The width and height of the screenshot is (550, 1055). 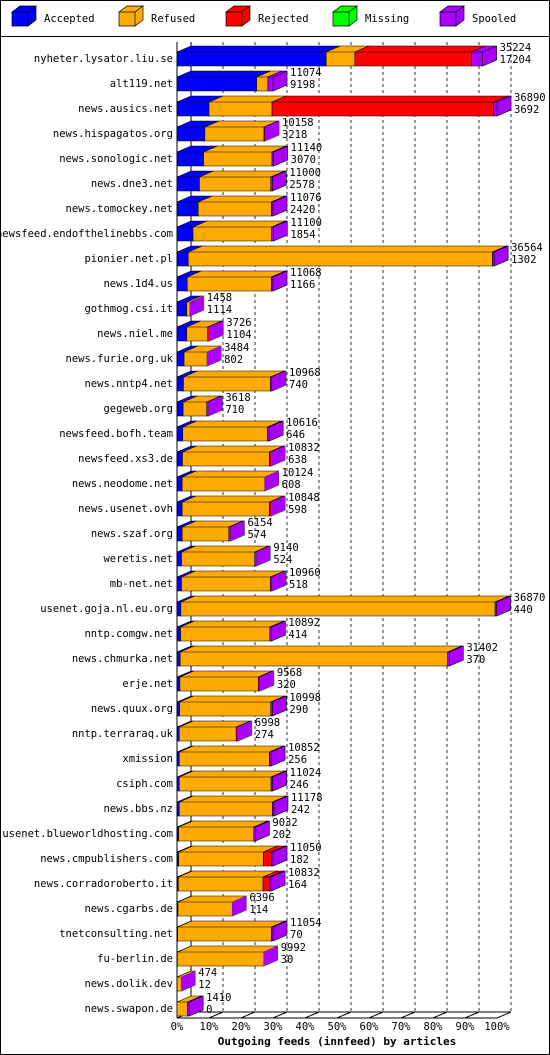 I want to click on offered-label: 11076, so click(x=306, y=198).